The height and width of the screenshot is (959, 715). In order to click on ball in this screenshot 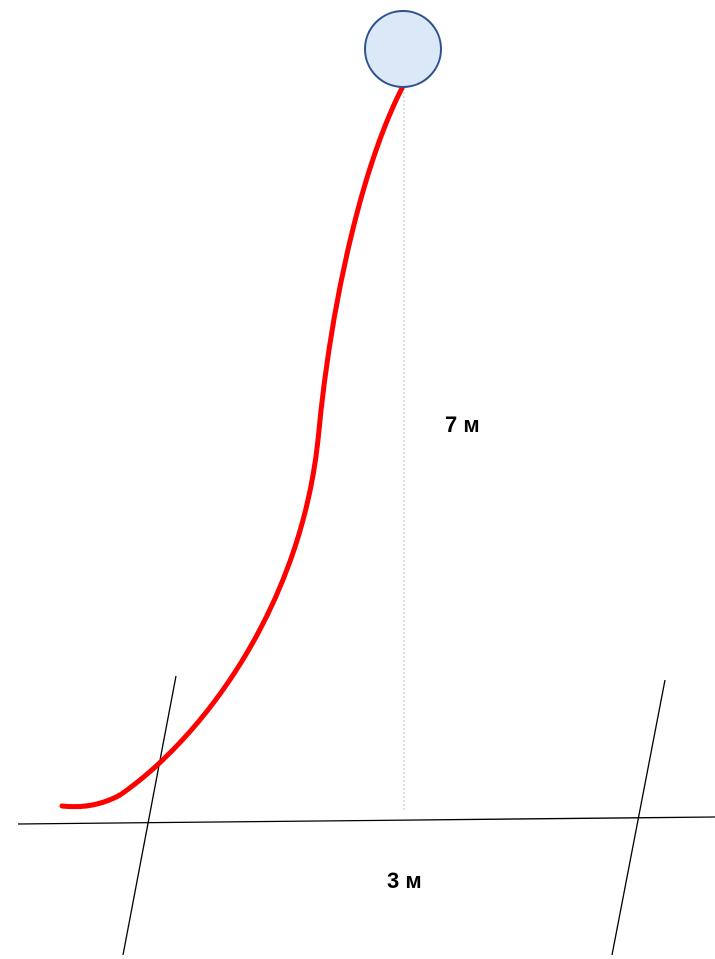, I will do `click(403, 49)`.